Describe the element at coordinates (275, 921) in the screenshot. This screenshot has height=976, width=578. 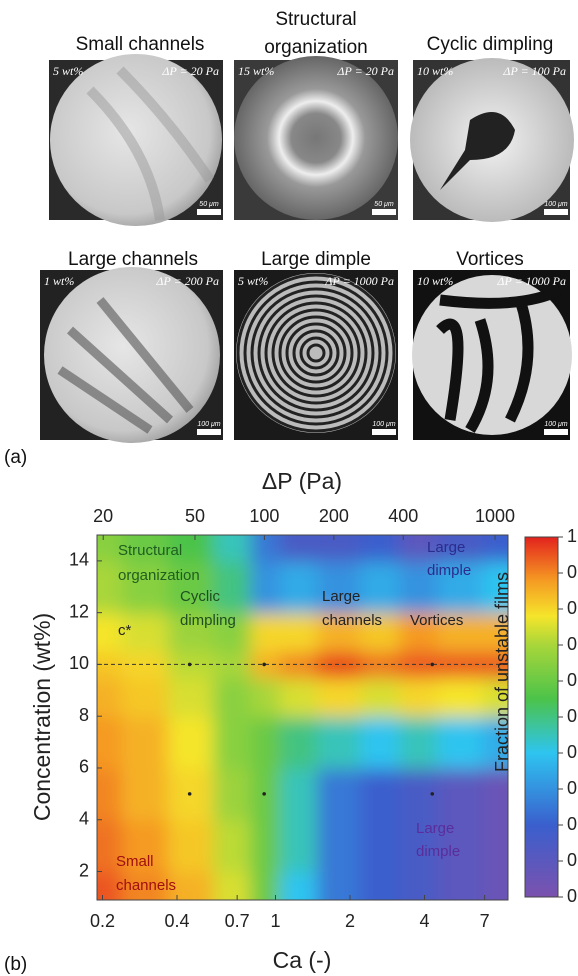
I see `x-tick-label: 1` at that location.